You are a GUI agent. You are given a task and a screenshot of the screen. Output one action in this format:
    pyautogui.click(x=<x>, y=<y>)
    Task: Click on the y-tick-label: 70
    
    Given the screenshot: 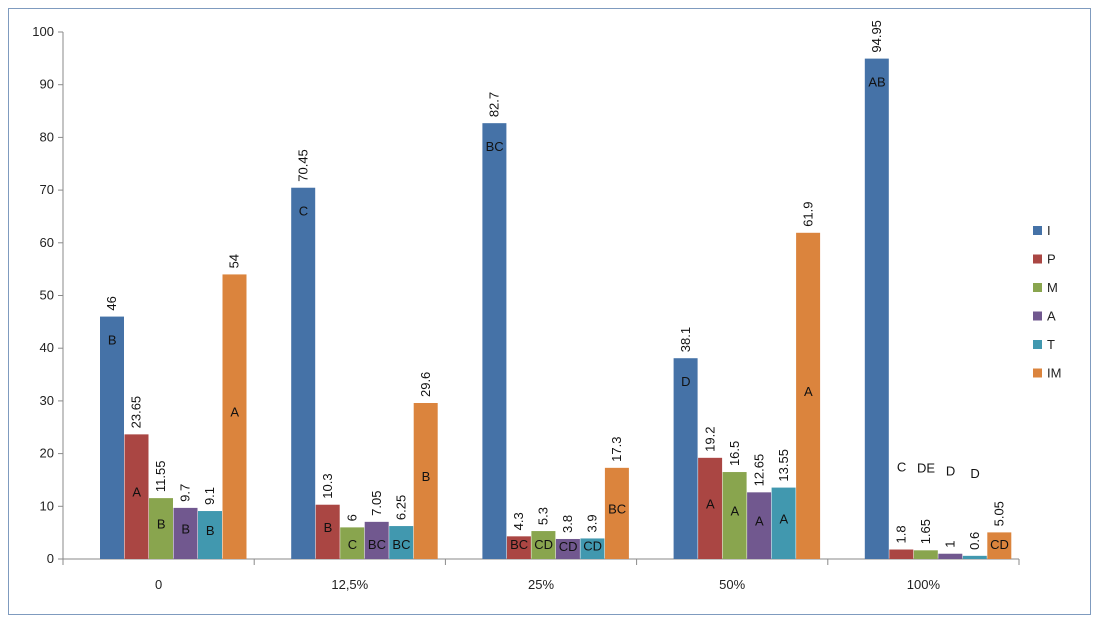 What is the action you would take?
    pyautogui.click(x=47, y=189)
    